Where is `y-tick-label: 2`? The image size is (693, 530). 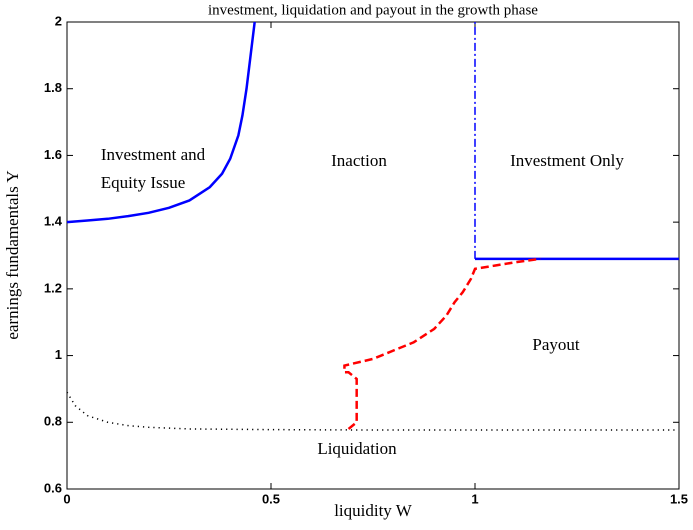 y-tick-label: 2 is located at coordinates (58, 20).